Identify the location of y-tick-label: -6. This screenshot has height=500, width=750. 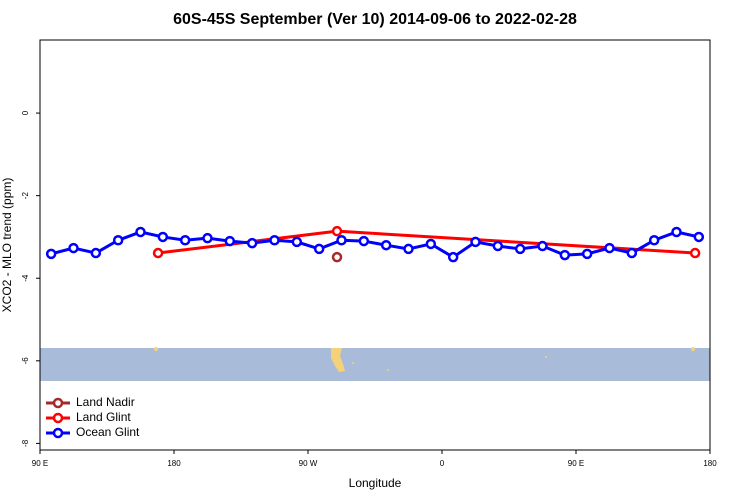
(25, 361).